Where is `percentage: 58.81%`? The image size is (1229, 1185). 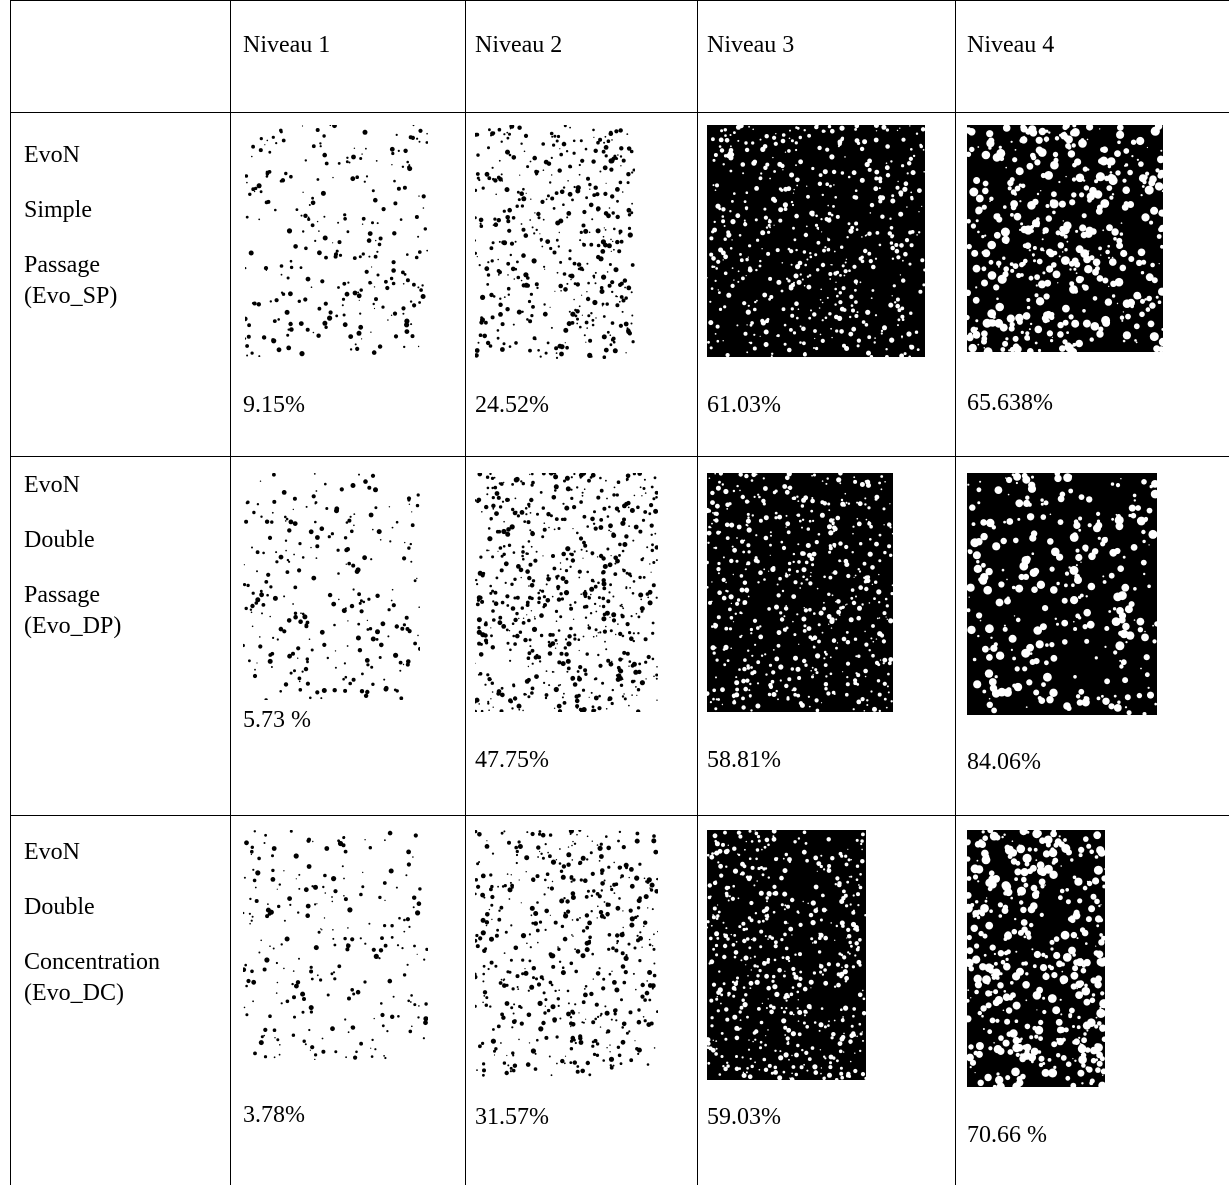 percentage: 58.81% is located at coordinates (744, 760).